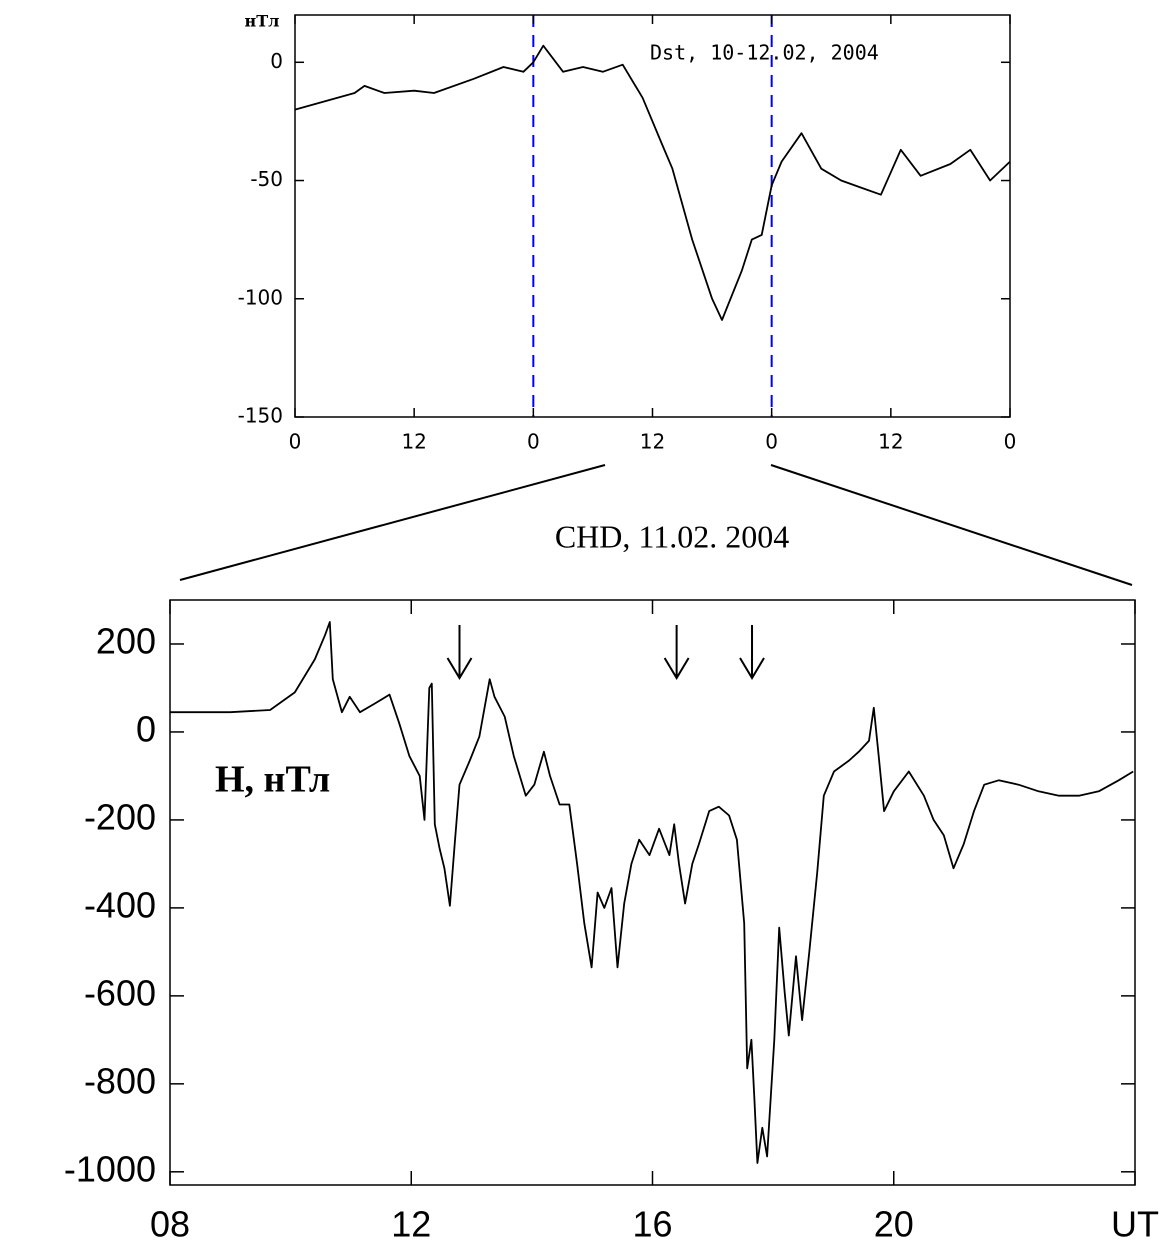  Describe the element at coordinates (764, 53) in the screenshot. I see `annotation: Dst, 10-12.02, 2004` at that location.